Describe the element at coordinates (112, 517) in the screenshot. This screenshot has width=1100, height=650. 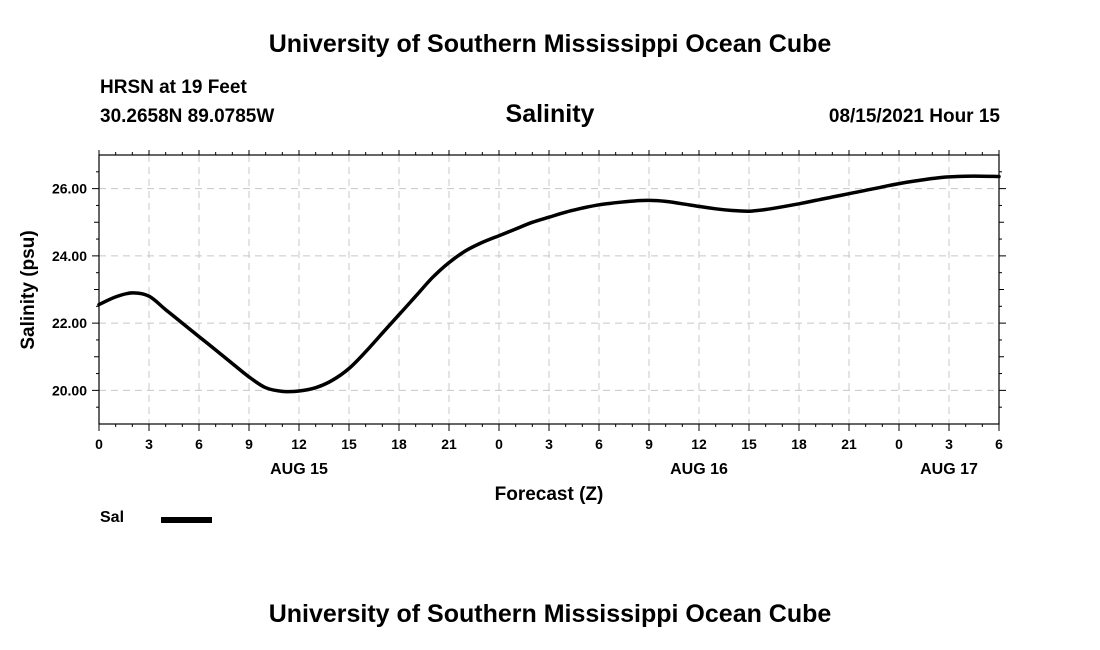
I see `legend-label: Sal` at that location.